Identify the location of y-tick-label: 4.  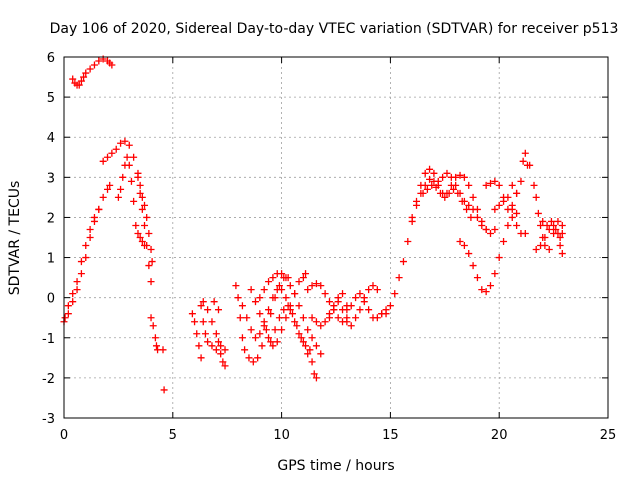
(51, 138).